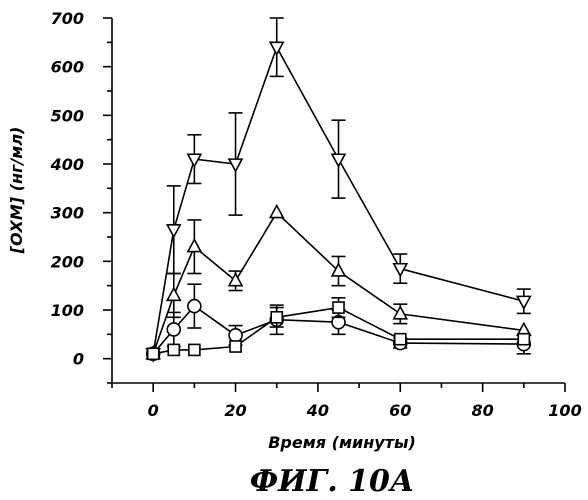 Image resolution: width=588 pixels, height=500 pixels. I want to click on y-tick-label: 700, so click(67, 18).